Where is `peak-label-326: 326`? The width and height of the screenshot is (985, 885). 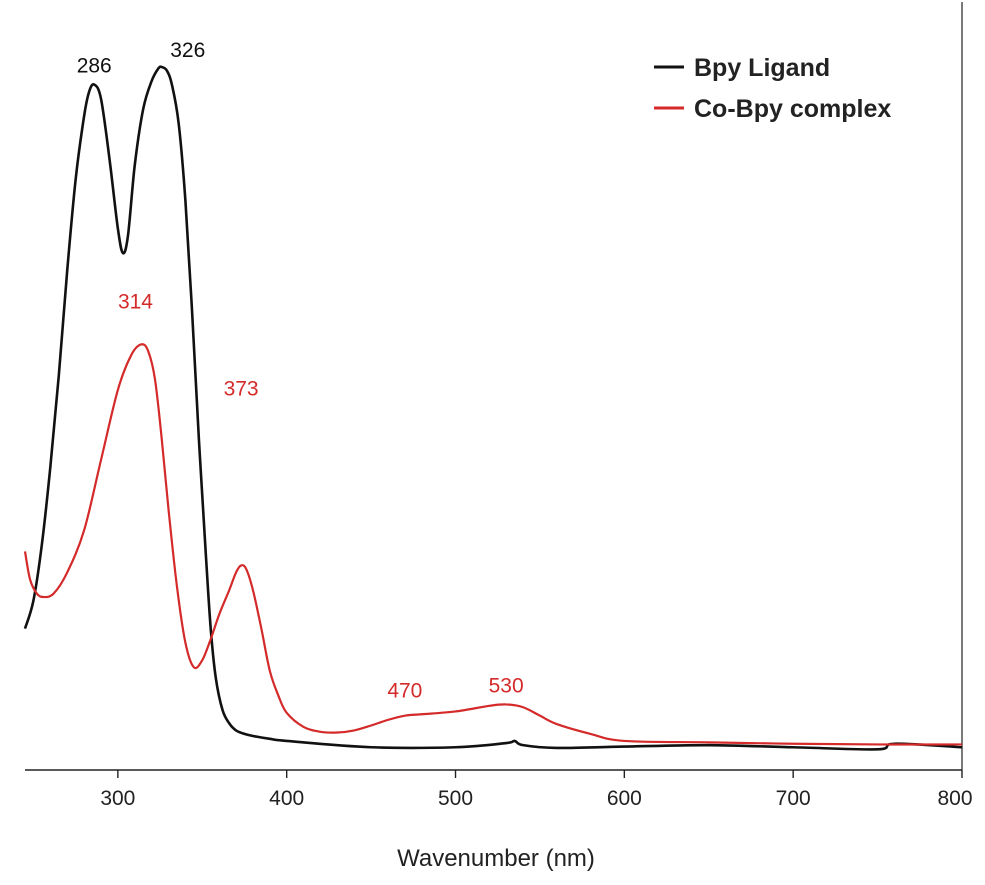
peak-label-326: 326 is located at coordinates (187, 50).